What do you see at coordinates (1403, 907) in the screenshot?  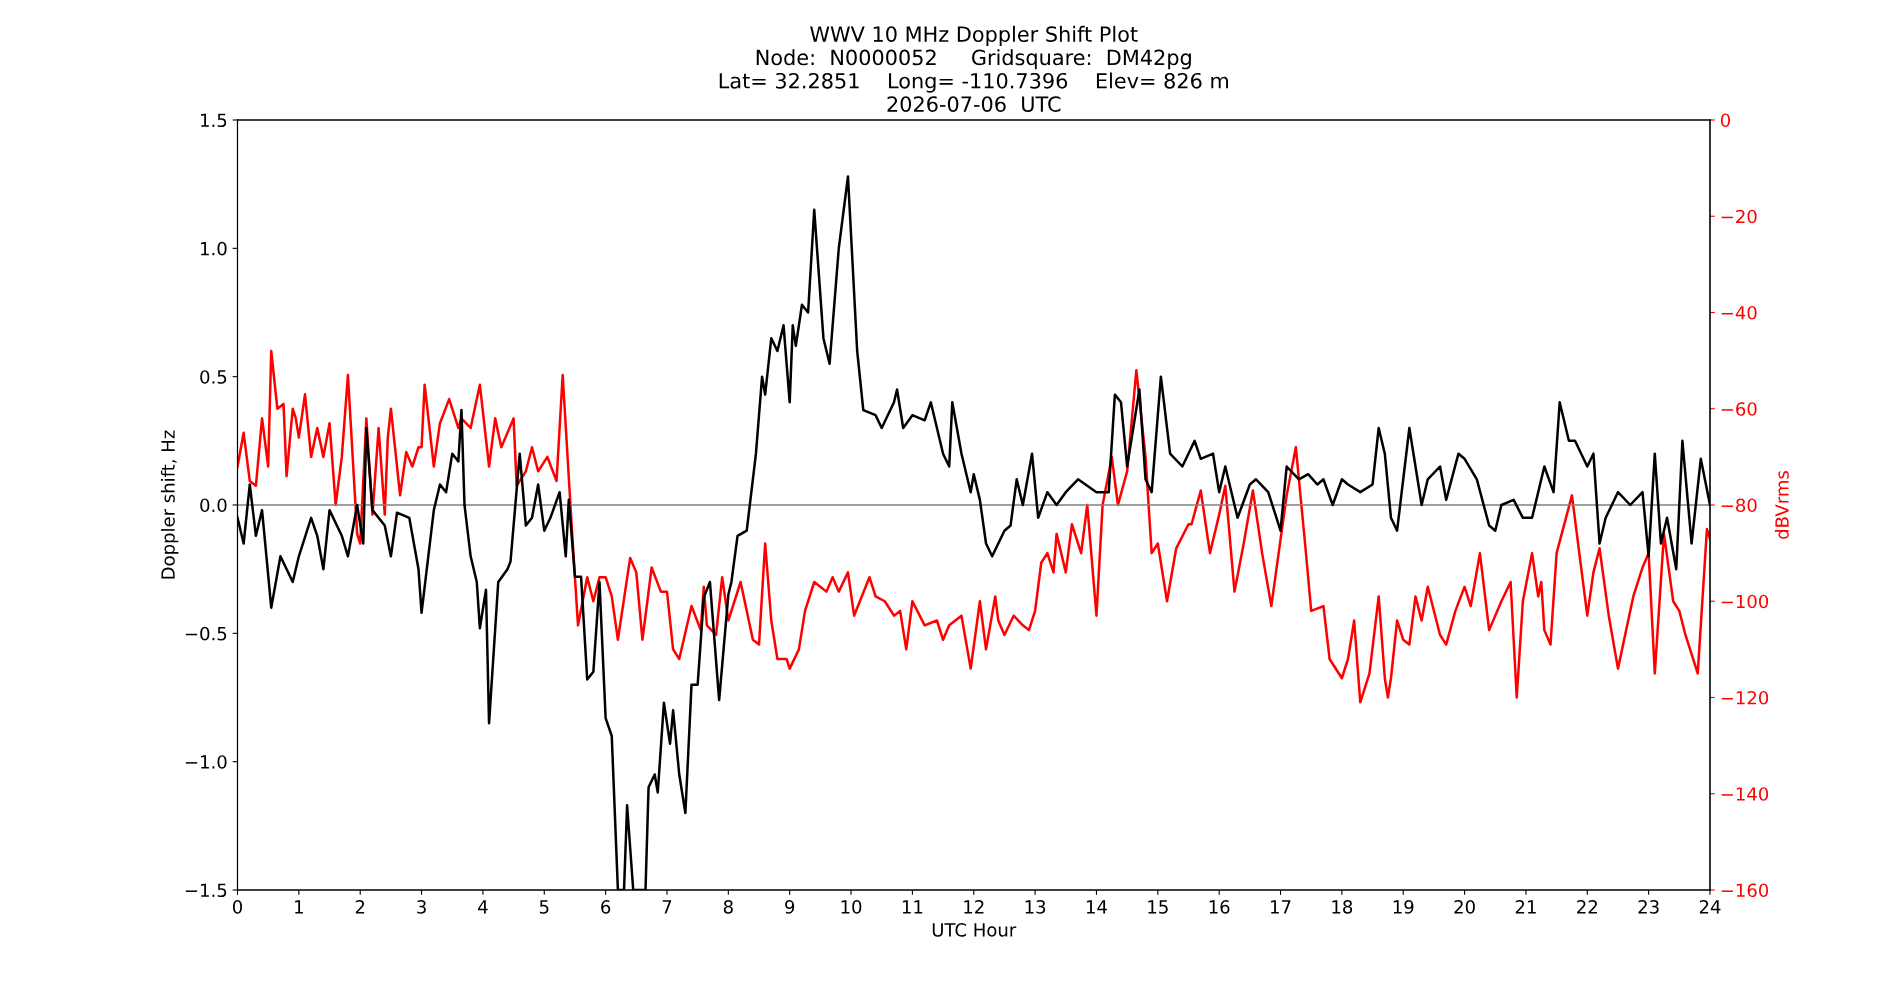 I see `x-tick-label: 19` at bounding box center [1403, 907].